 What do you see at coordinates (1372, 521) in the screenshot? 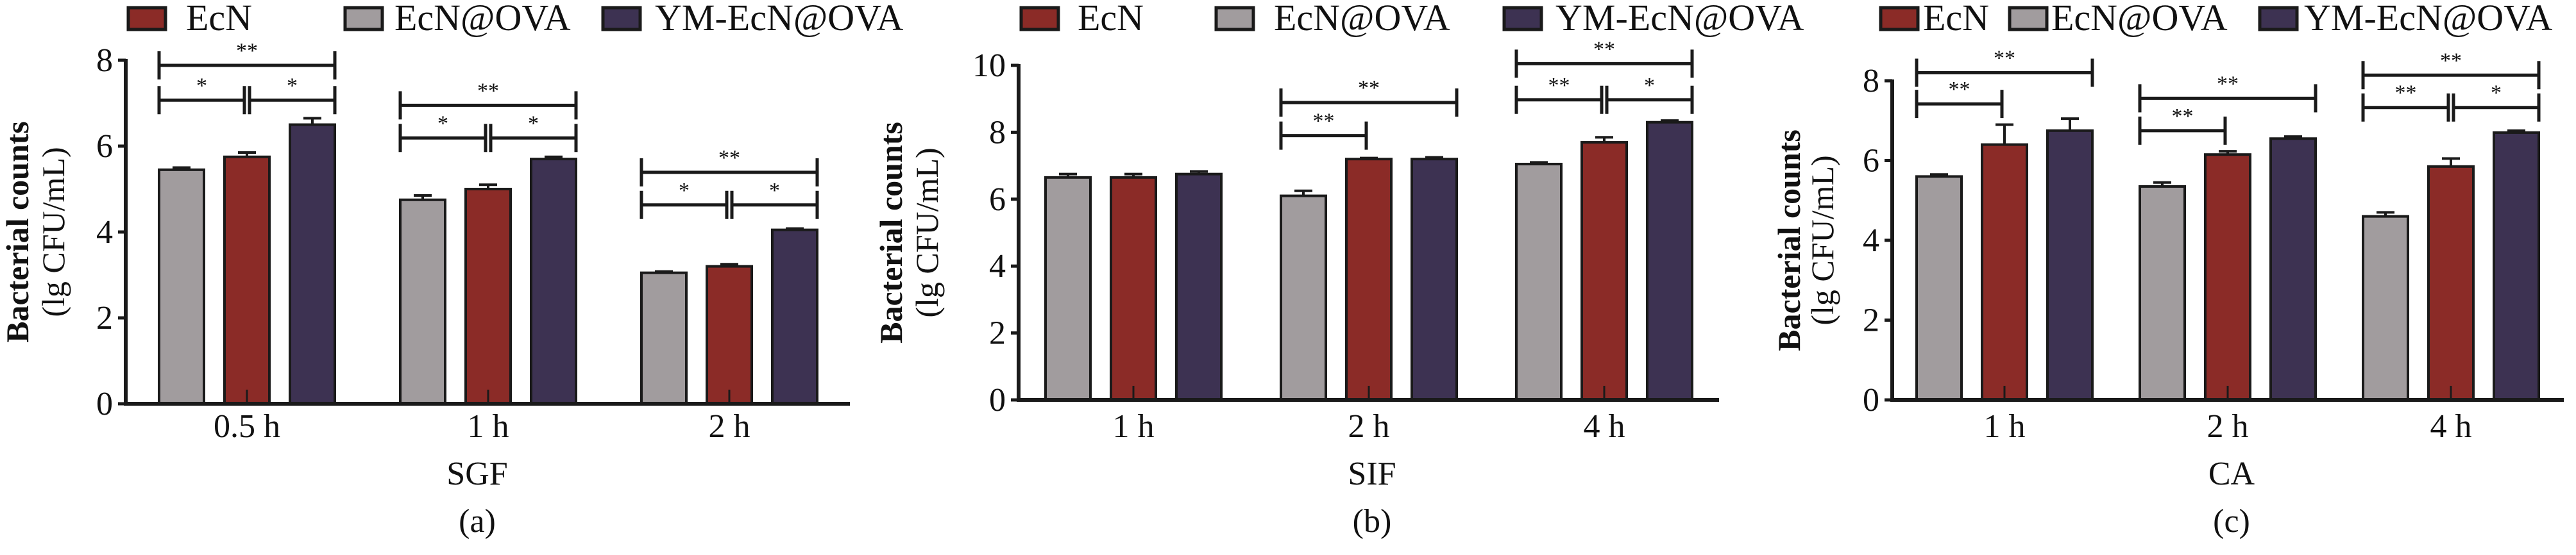
I see `panel-label: (b)` at bounding box center [1372, 521].